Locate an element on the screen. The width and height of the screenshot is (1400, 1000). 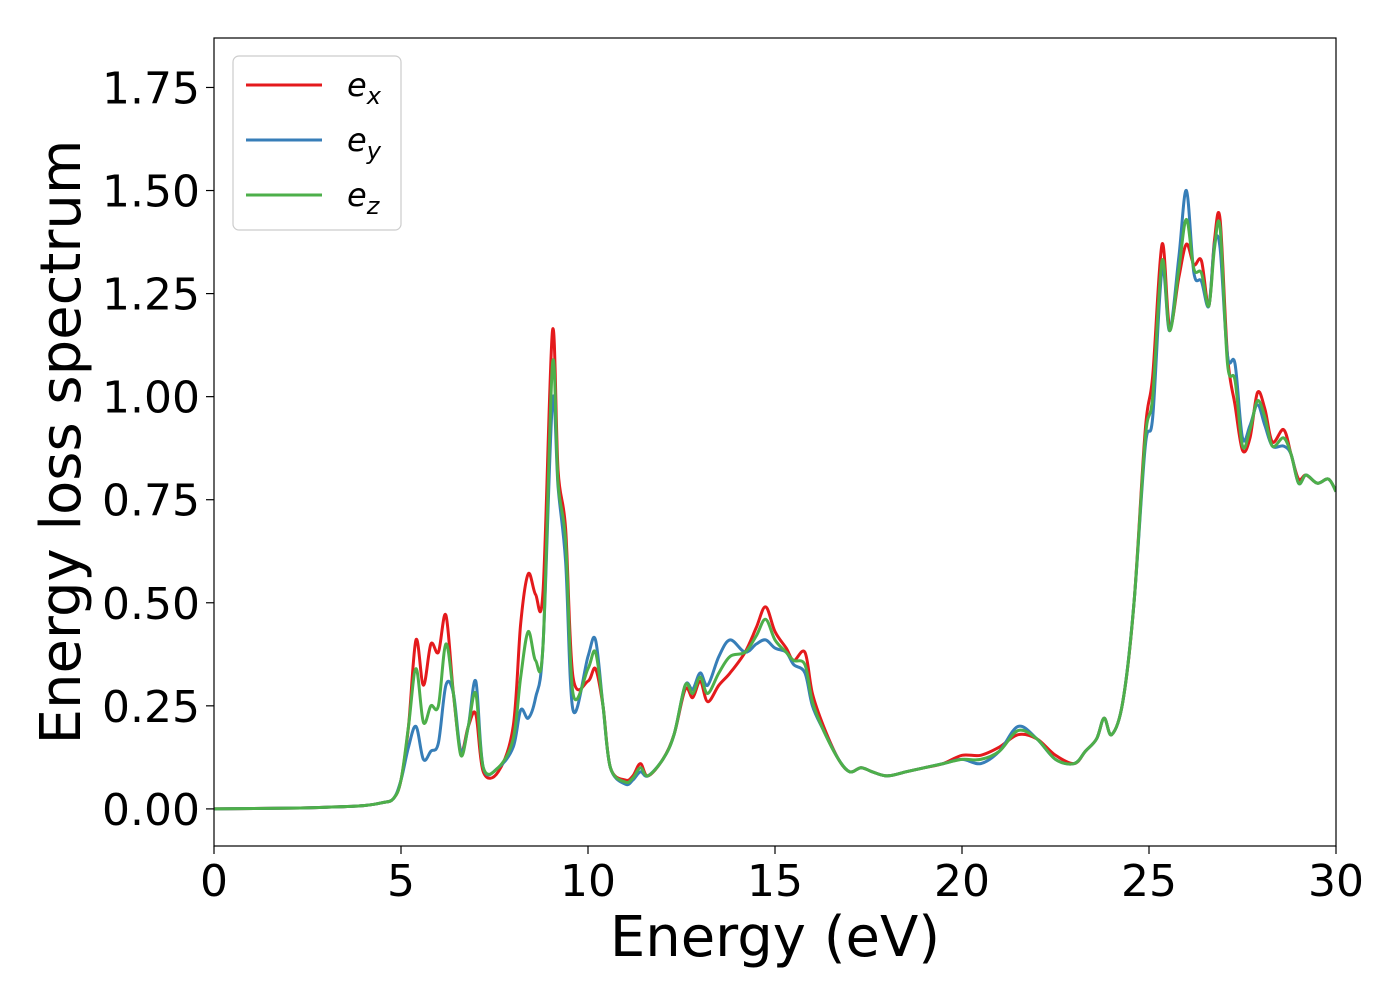
y-tick-label: 1.25 is located at coordinates (151, 295).